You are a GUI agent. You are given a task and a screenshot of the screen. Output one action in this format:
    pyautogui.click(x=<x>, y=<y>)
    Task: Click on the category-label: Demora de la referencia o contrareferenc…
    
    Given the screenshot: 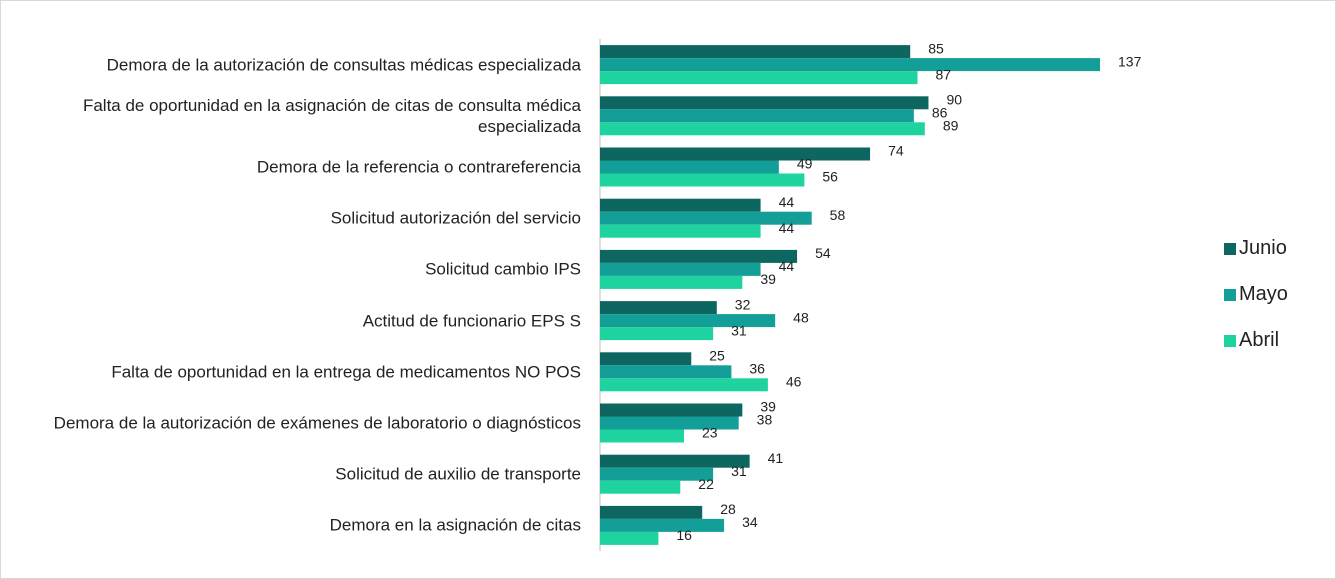 What is the action you would take?
    pyautogui.click(x=418, y=167)
    